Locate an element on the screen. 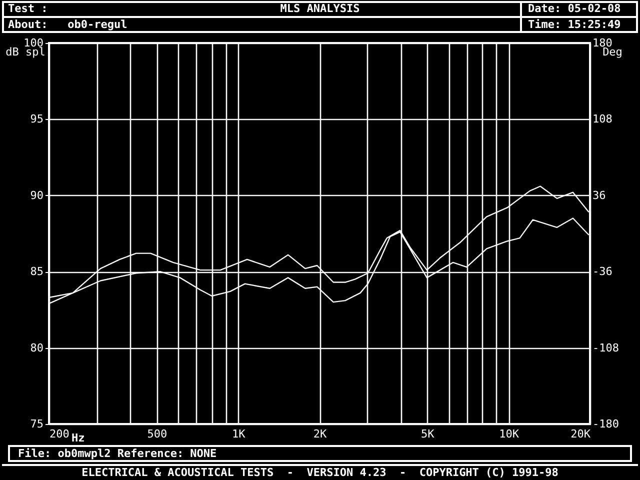 This screenshot has height=480, width=640. text: ELECTRICAL & ACOUSTICAL TESTS - VERSION 4.23 - COPYRIGHT (C) 1991-98 is located at coordinates (320, 473).